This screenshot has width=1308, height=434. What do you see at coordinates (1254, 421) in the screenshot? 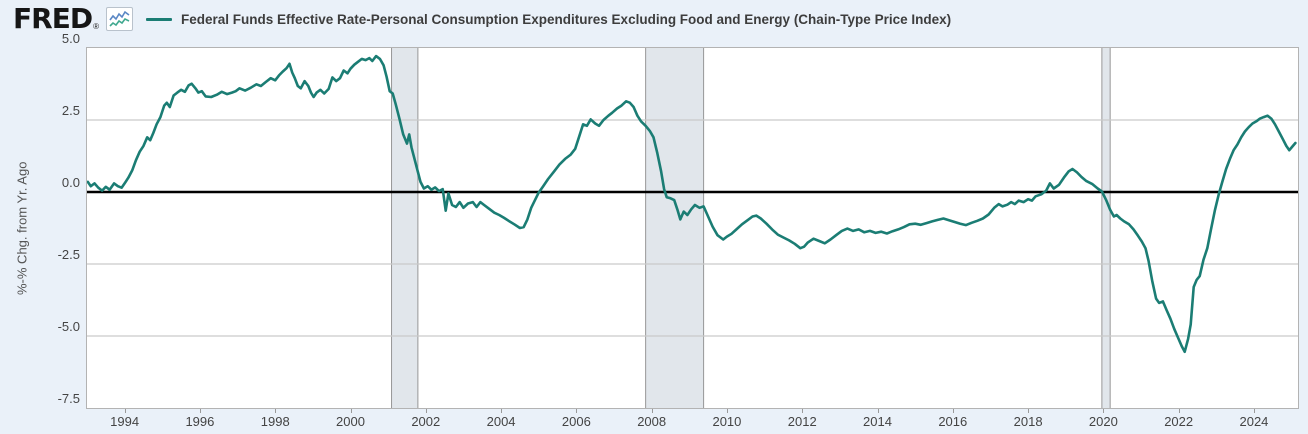
I see `x-tick-label: 2024` at bounding box center [1254, 421].